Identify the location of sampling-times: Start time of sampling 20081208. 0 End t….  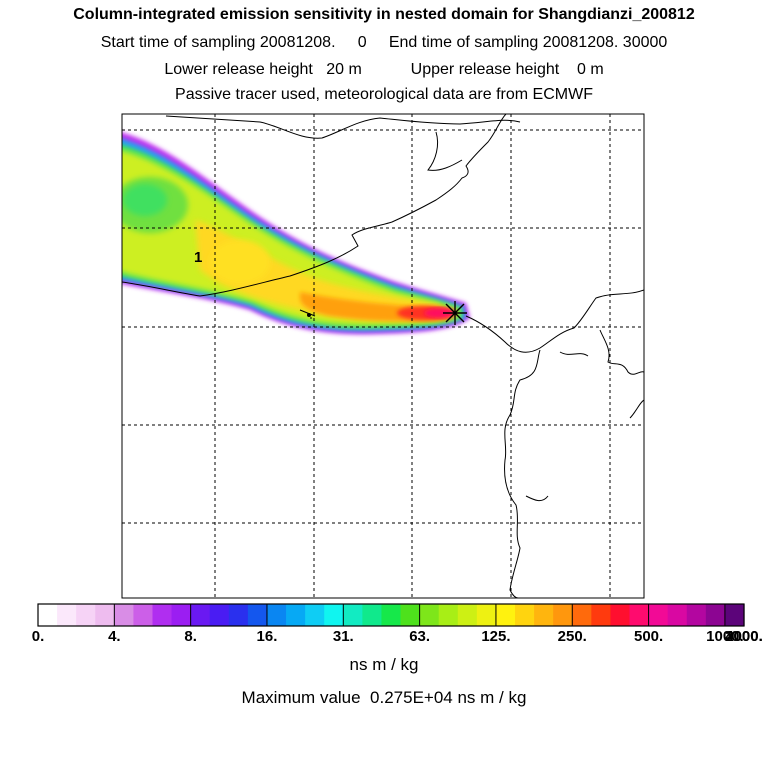
(384, 42).